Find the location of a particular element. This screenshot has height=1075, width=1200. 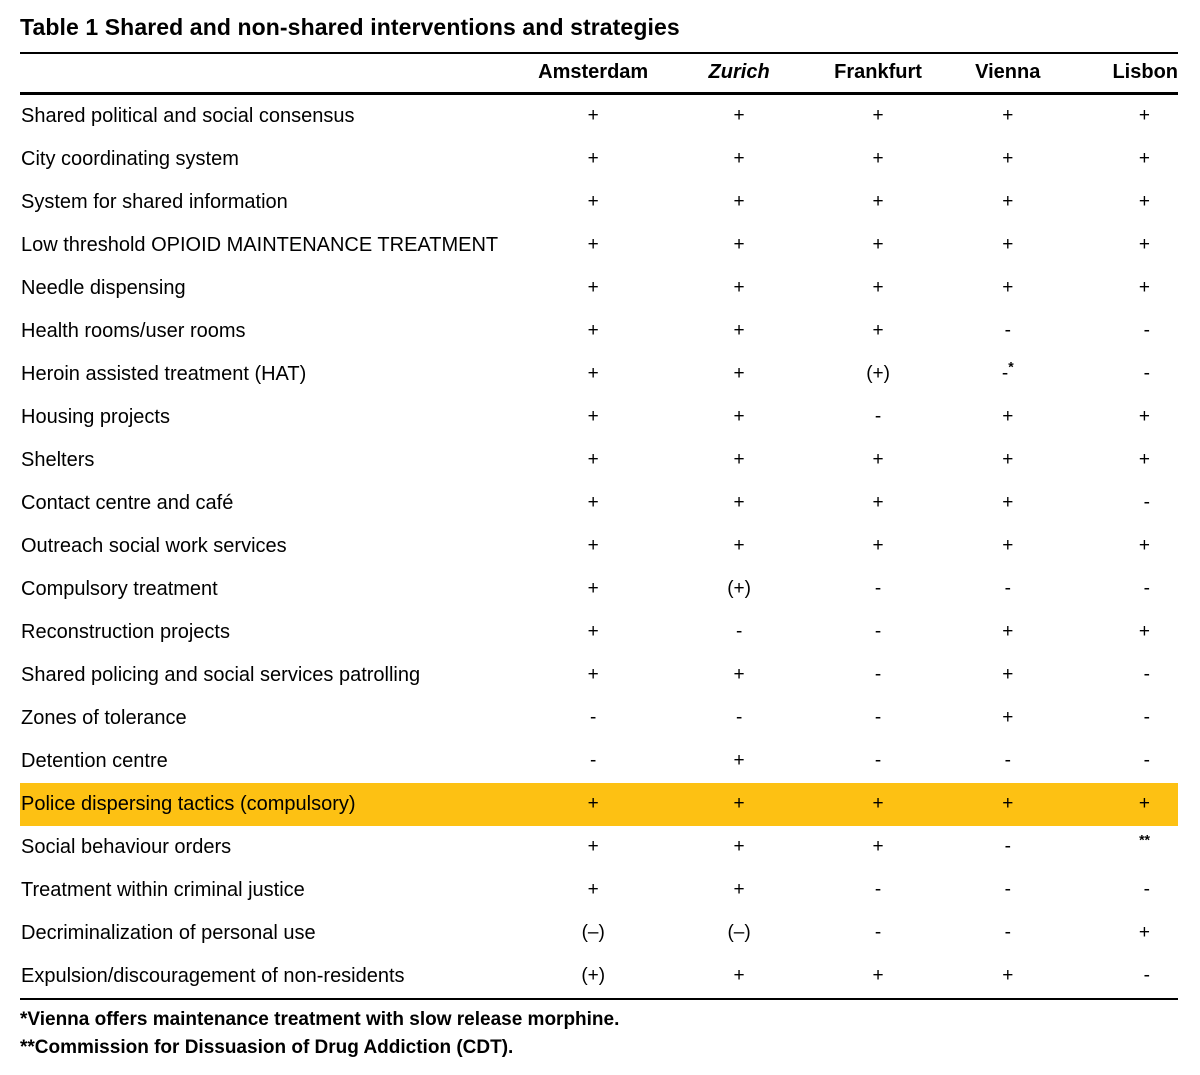

table-row: Contact centre and café + + + + - is located at coordinates (599, 503).